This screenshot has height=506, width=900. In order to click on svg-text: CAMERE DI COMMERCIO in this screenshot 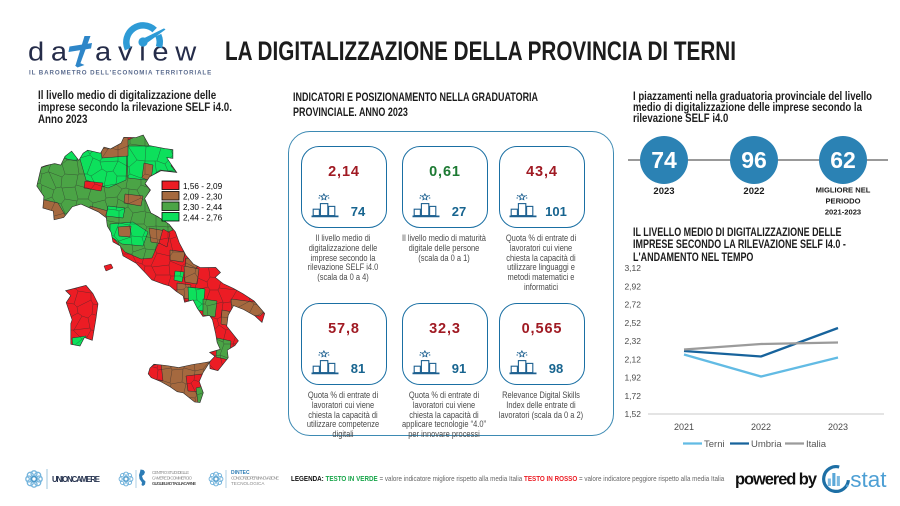, I will do `click(172, 478)`.